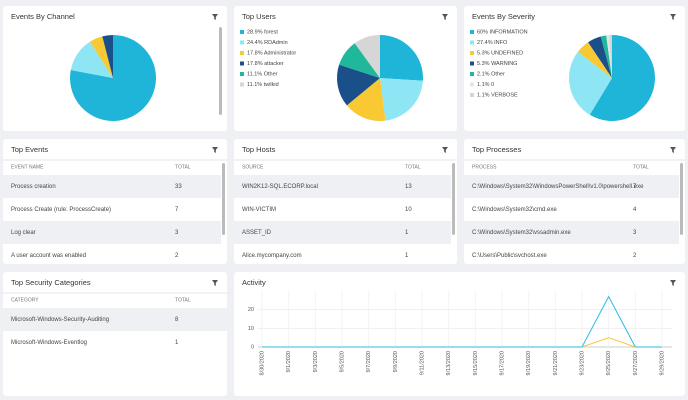 The height and width of the screenshot is (400, 688). Describe the element at coordinates (476, 363) in the screenshot. I see `x-tick-label: 9/15/2020` at that location.